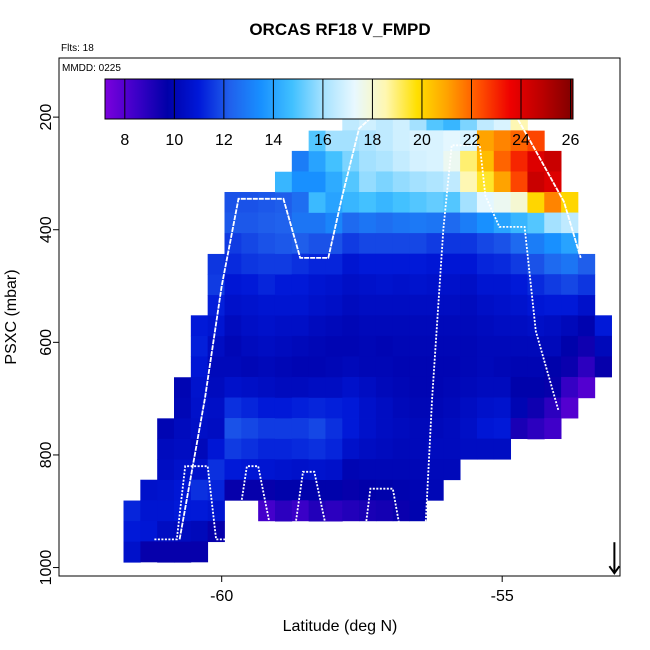 Image resolution: width=650 pixels, height=650 pixels. Describe the element at coordinates (174, 140) in the screenshot. I see `colorbar-tick-label: 10` at that location.